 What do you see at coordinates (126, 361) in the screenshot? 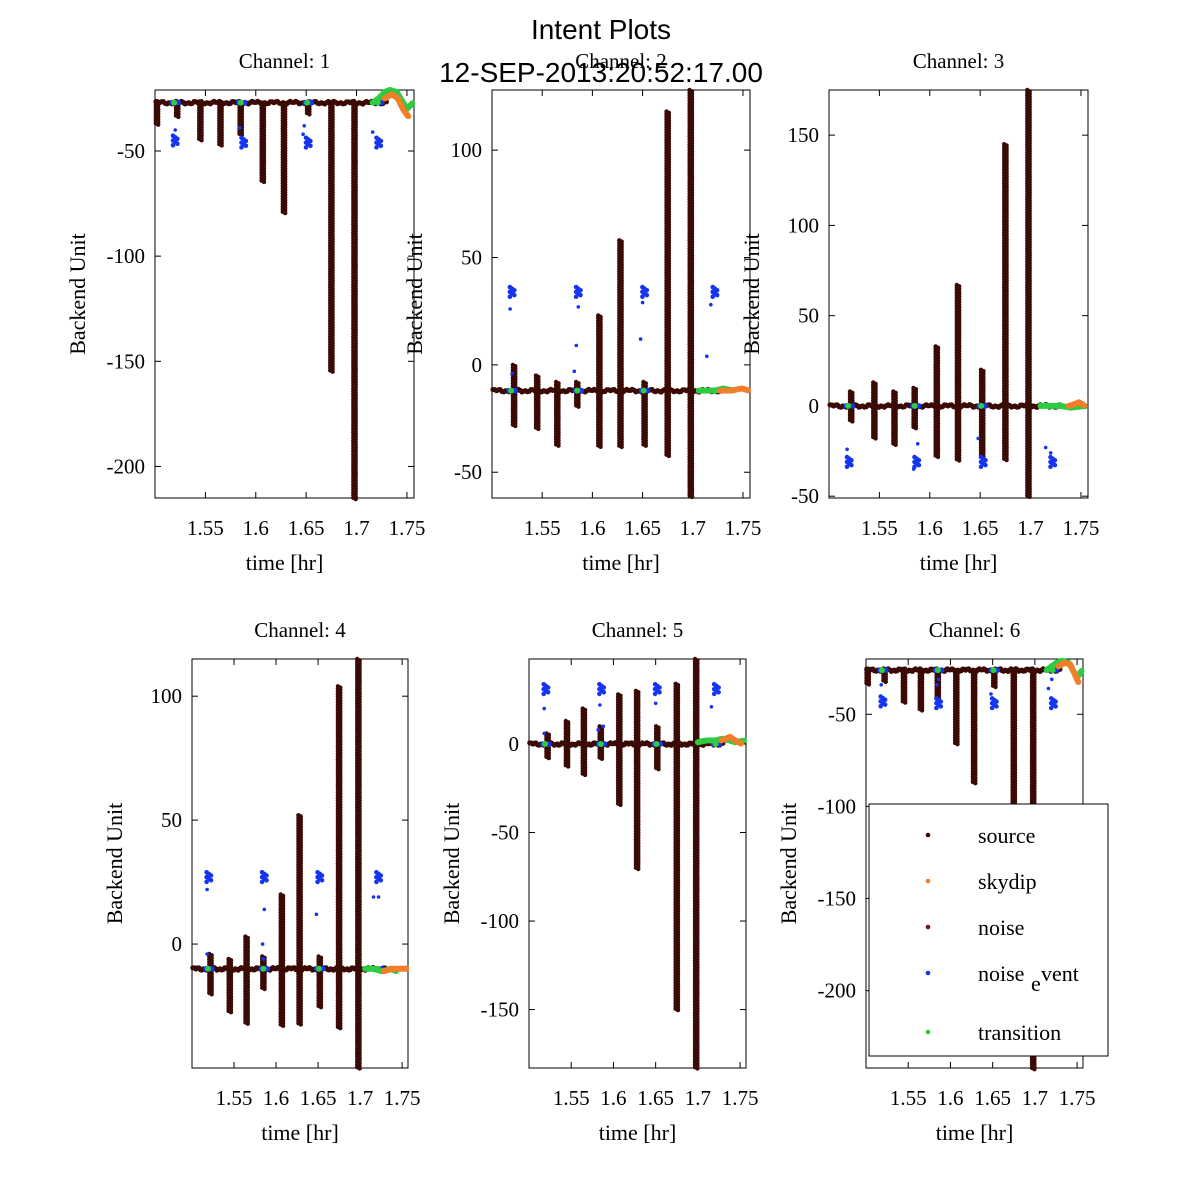
I see `y-tick-label: -150` at bounding box center [126, 361].